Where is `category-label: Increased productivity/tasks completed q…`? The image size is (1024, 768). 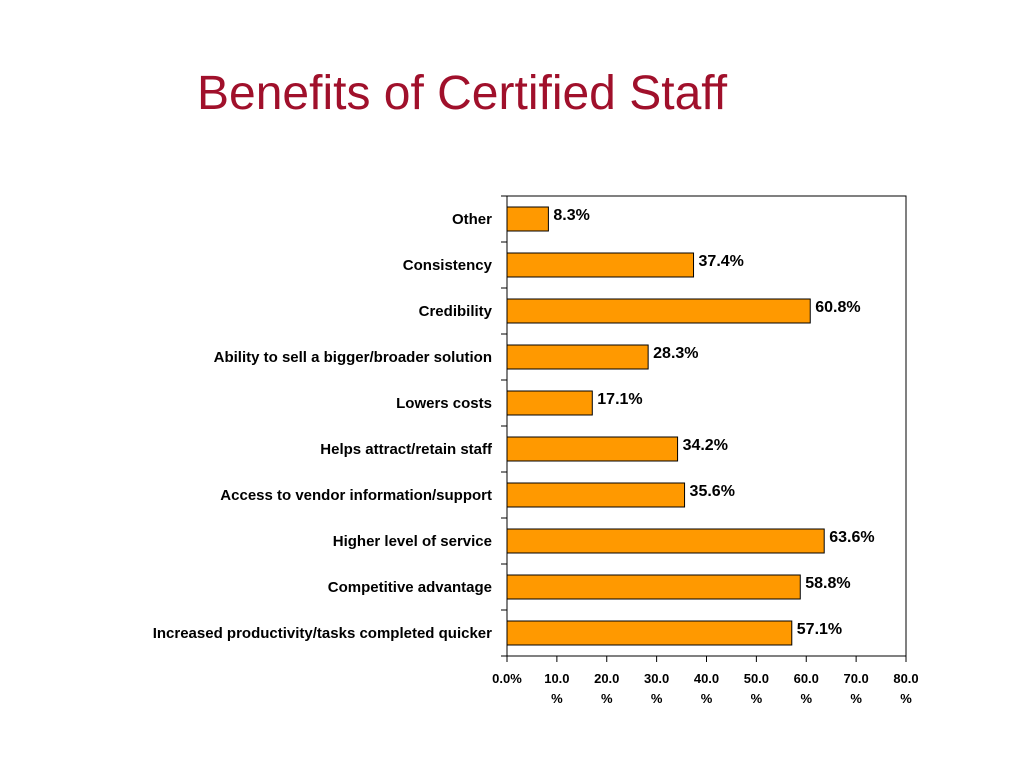 category-label: Increased productivity/tasks completed q… is located at coordinates (322, 633).